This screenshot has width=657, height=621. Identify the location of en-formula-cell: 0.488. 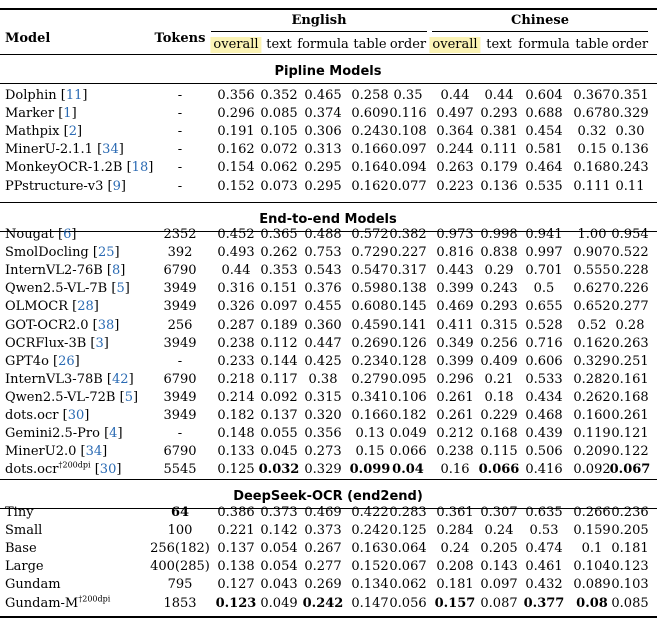
(323, 234).